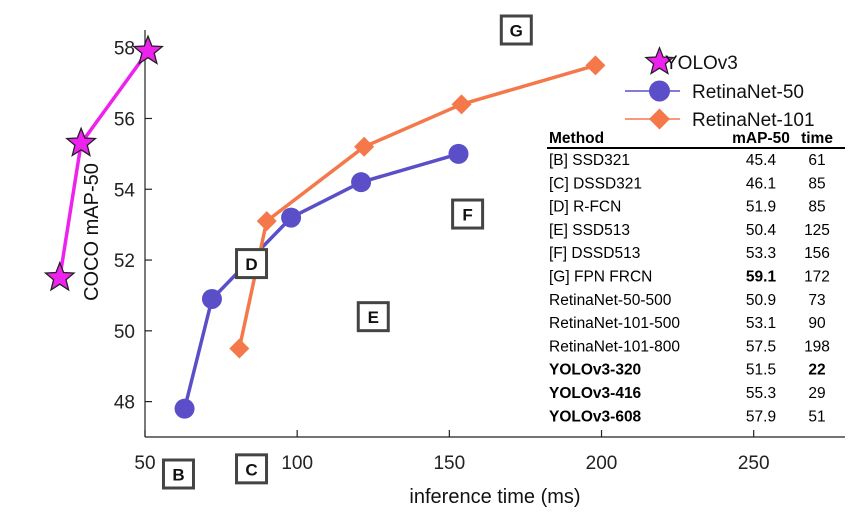 The image size is (868, 521). What do you see at coordinates (761, 393) in the screenshot?
I see `table-cell-map: 55.3` at bounding box center [761, 393].